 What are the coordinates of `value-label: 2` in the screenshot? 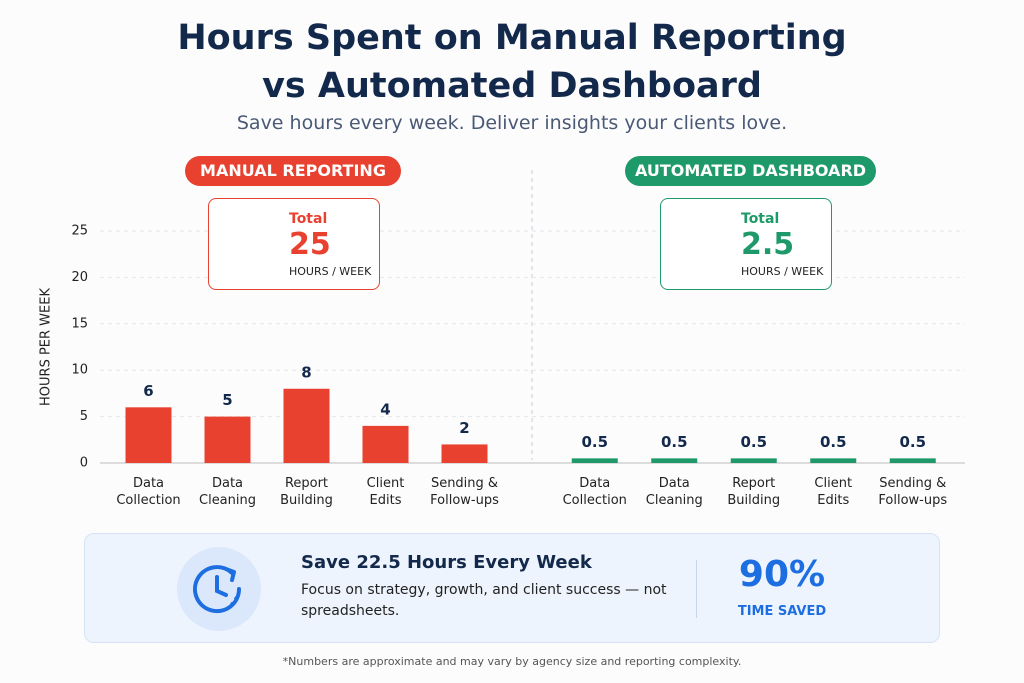 It's located at (464, 428).